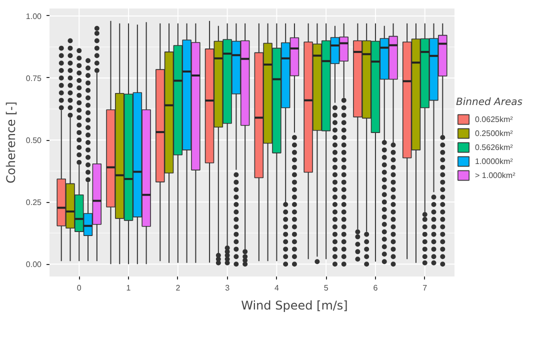  Describe the element at coordinates (494, 133) in the screenshot. I see `legend-label: 0.2500km²` at that location.